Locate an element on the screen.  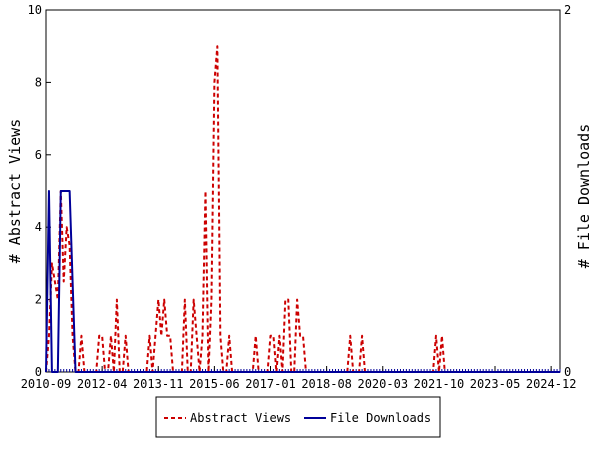
y-left-tick-label: 2 is located at coordinates (38, 300).